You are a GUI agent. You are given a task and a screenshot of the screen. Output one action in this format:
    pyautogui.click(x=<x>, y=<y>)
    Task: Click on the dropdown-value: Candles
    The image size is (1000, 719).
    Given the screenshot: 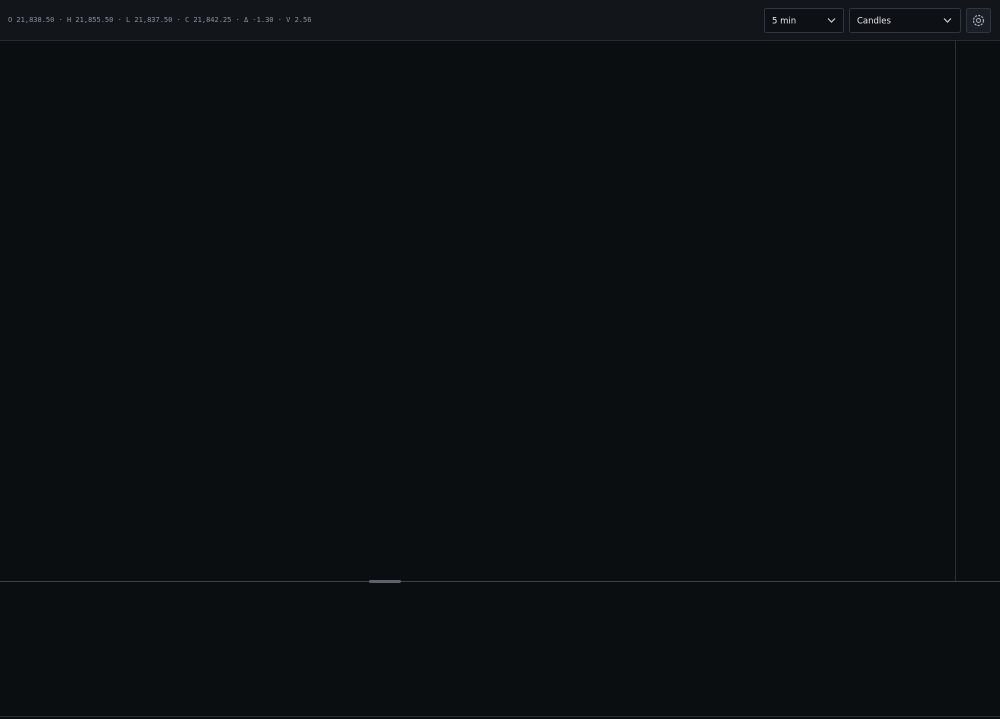 What is the action you would take?
    pyautogui.click(x=874, y=22)
    